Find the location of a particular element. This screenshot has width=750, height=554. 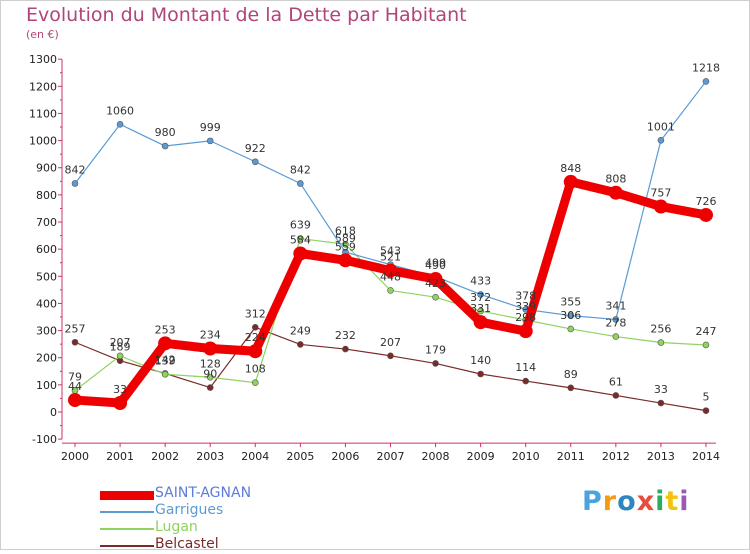

x-tick-label: 2005 is located at coordinates (300, 456).